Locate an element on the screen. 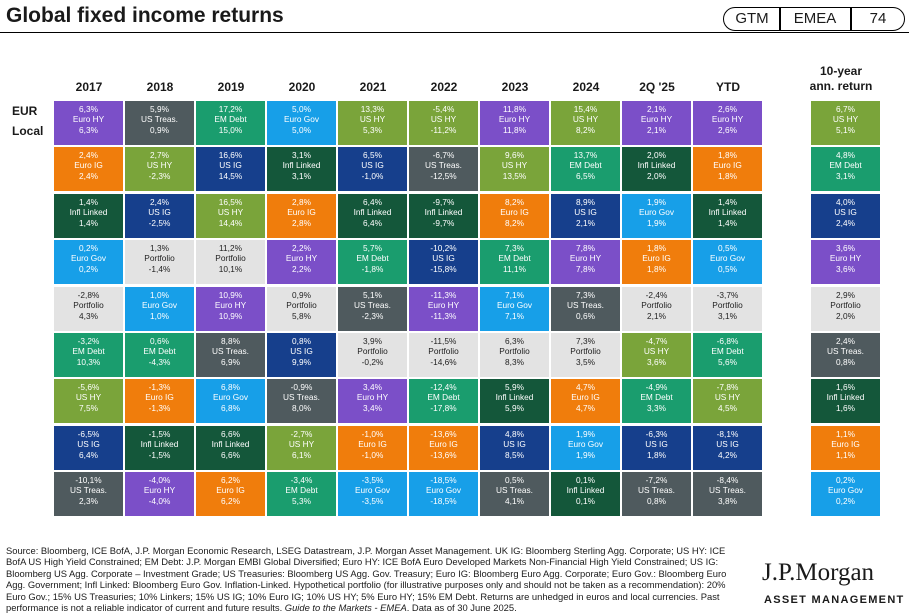 This screenshot has height=616, width=909. return-cell: 16,5% US HY 14,4% is located at coordinates (230, 216).